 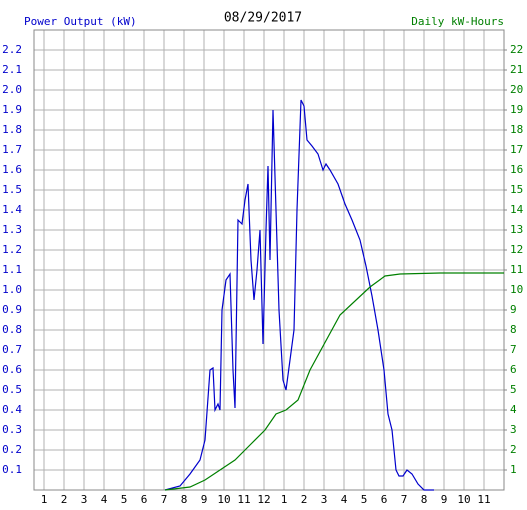 What do you see at coordinates (12, 409) in the screenshot?
I see `y-tick-label: 0.4` at bounding box center [12, 409].